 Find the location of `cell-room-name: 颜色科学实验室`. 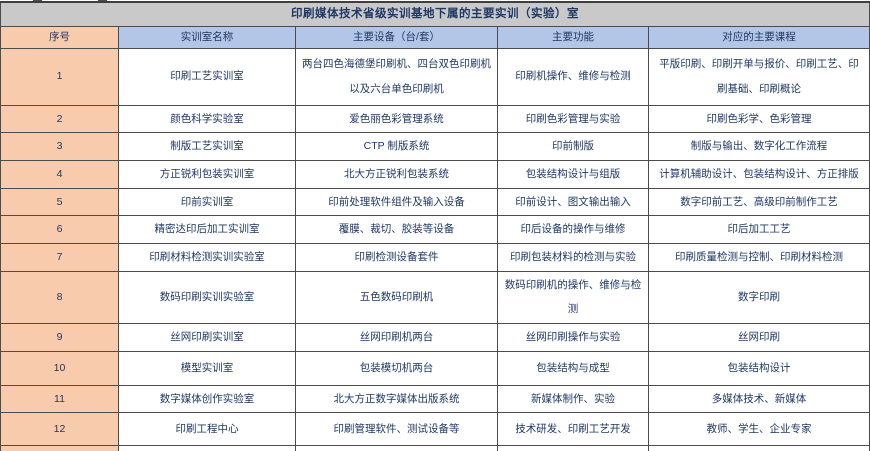

cell-room-name: 颜色科学实验室 is located at coordinates (207, 119).